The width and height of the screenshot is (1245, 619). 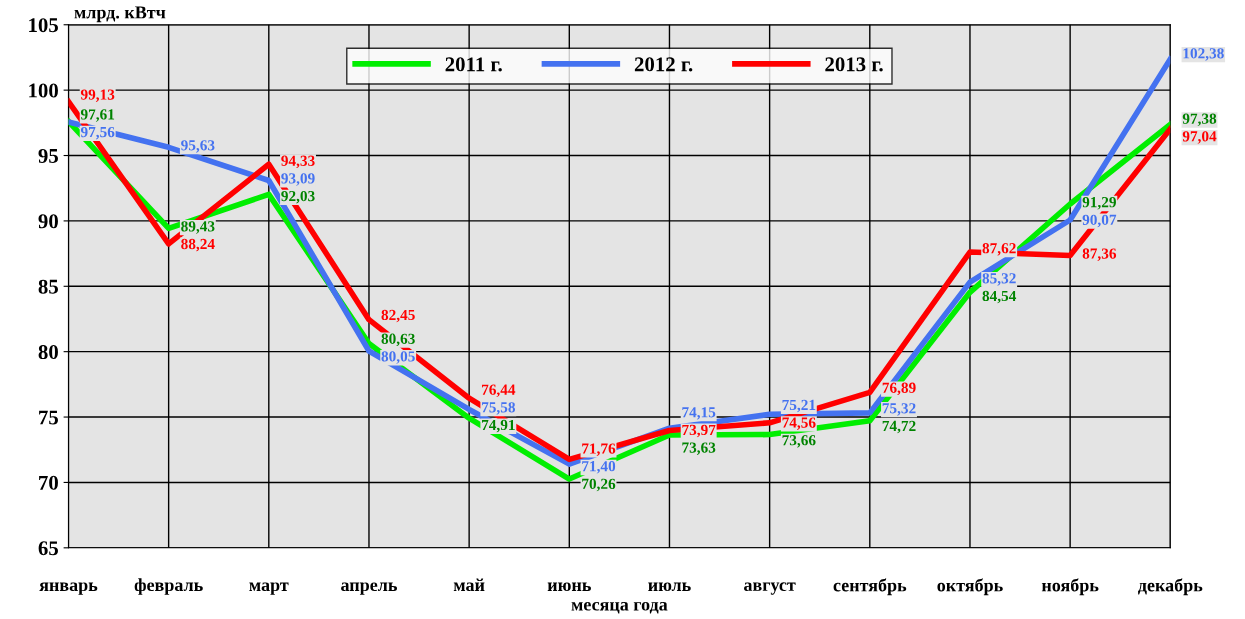 I want to click on y-tick-label: 85, so click(x=48, y=286).